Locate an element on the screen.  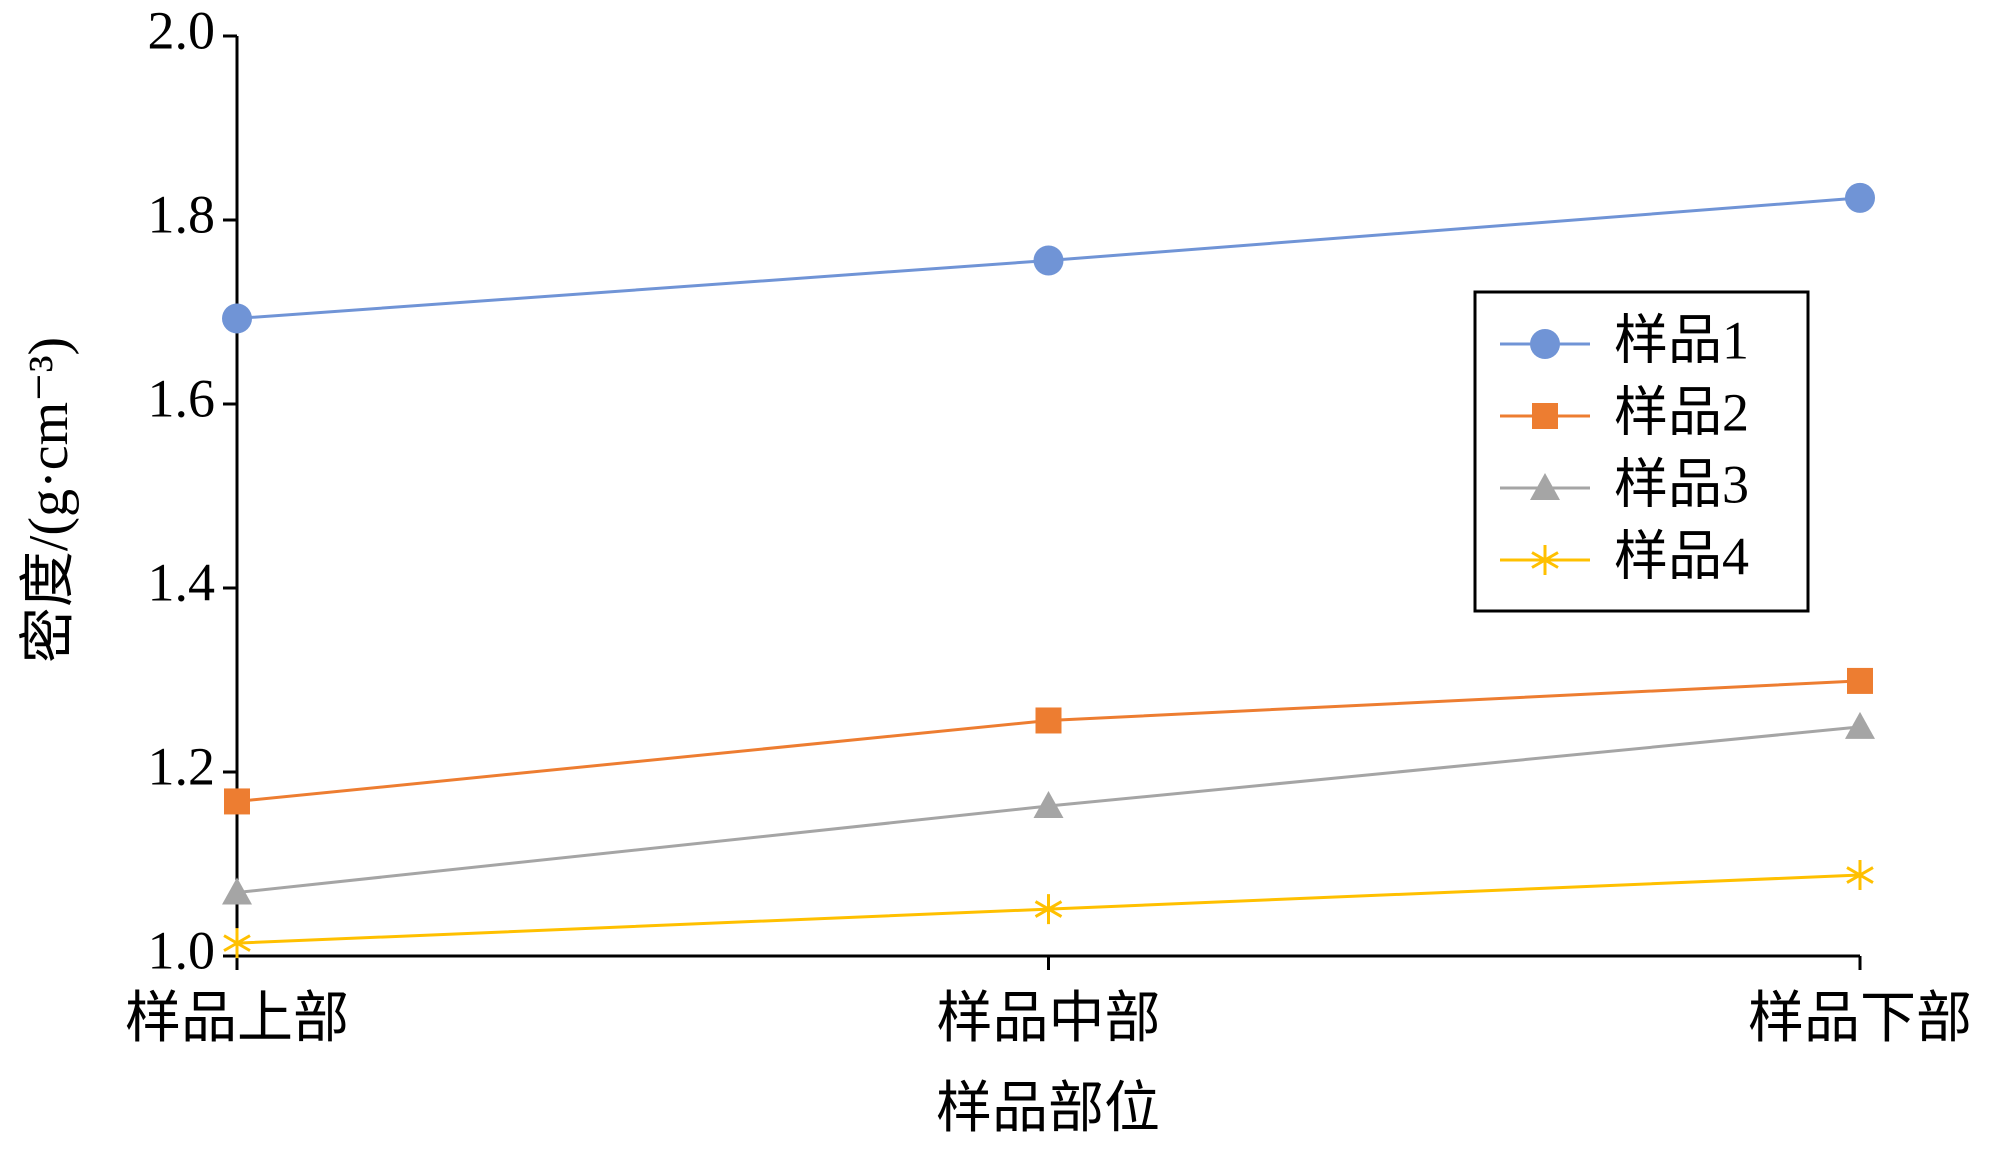
y-tick-label: 1.0 is located at coordinates (182, 950).